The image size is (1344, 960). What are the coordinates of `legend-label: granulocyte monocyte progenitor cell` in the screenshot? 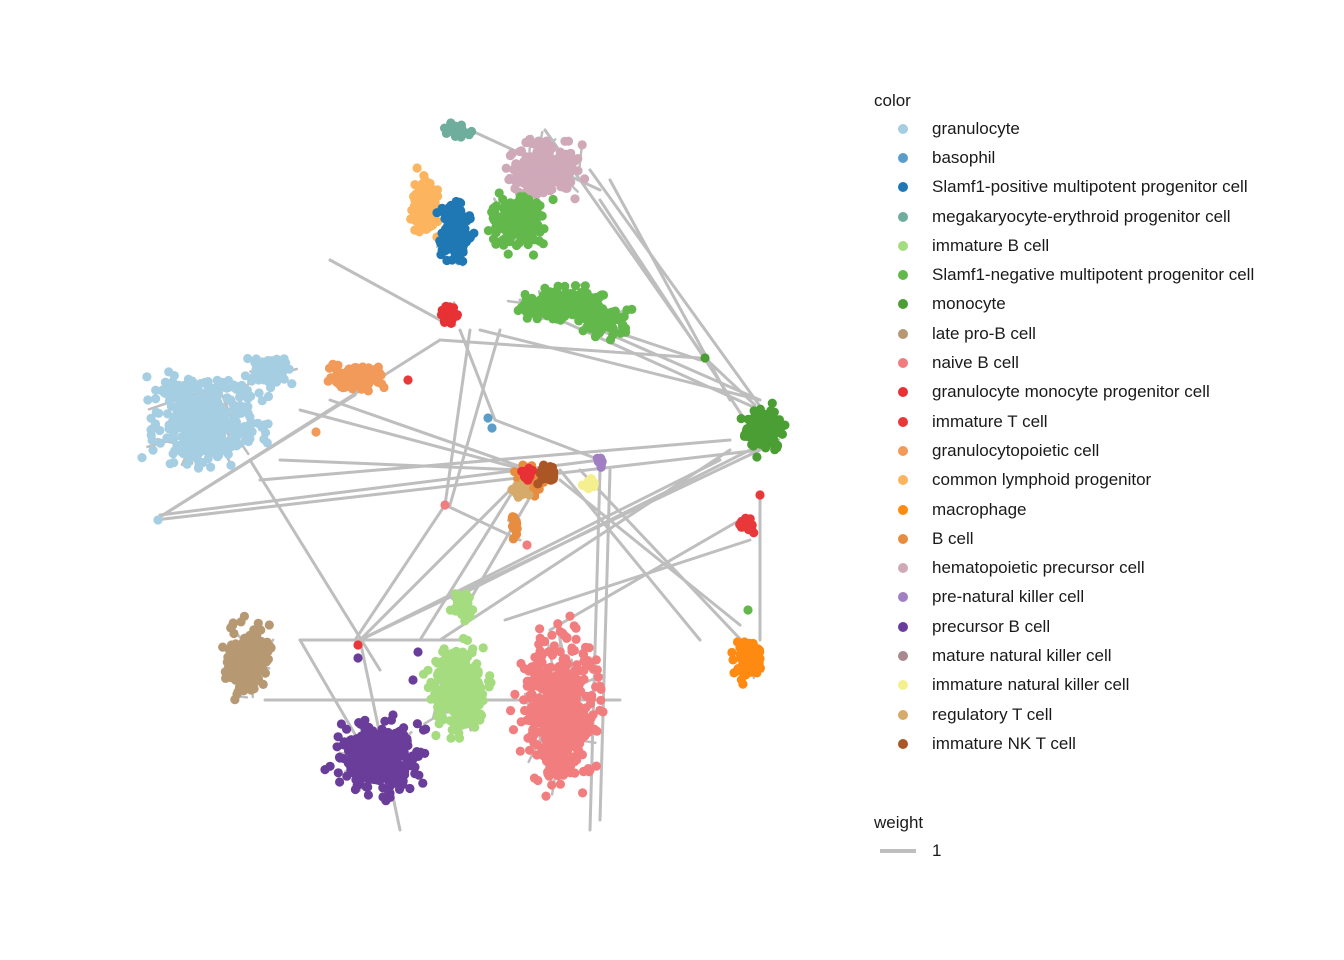 It's located at (1071, 392).